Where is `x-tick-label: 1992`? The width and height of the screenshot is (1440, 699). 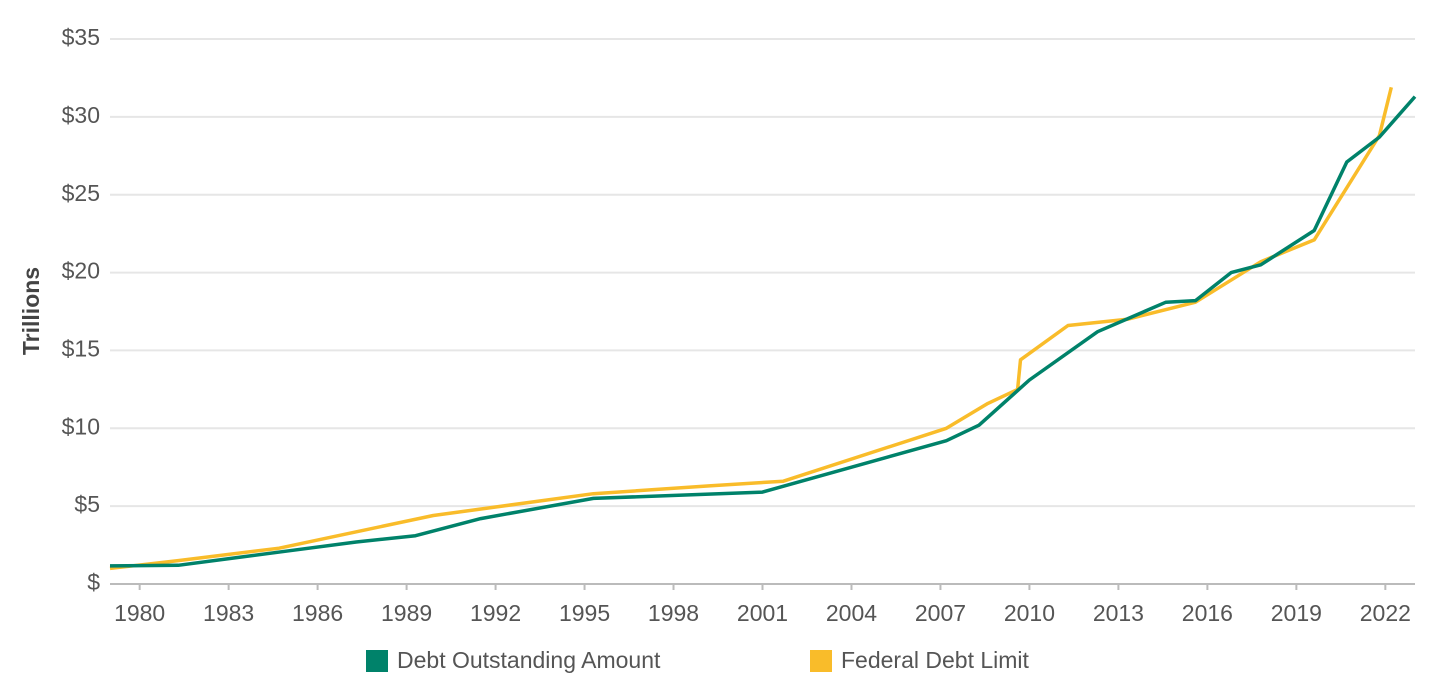 x-tick-label: 1992 is located at coordinates (495, 613).